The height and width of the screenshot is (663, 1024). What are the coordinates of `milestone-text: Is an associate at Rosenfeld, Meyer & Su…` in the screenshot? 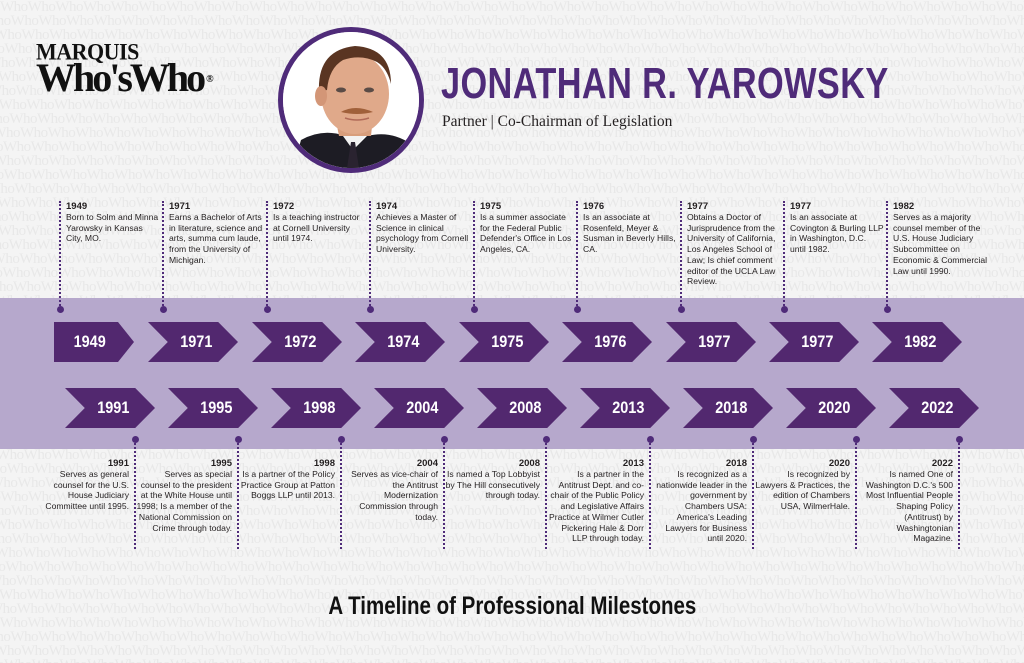 It's located at (629, 233).